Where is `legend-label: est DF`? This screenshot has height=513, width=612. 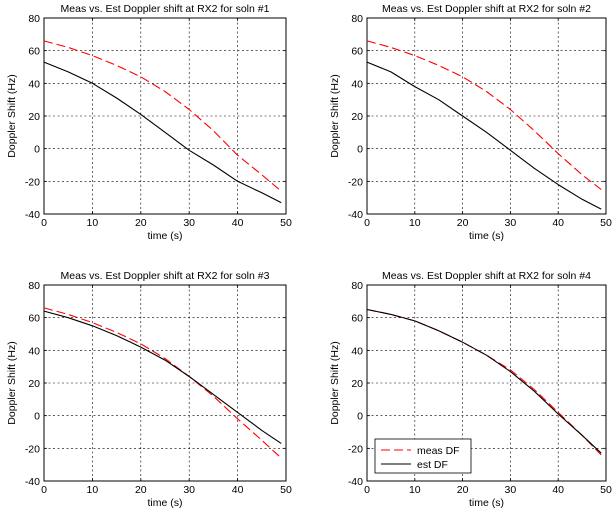
legend-label: est DF is located at coordinates (432, 465).